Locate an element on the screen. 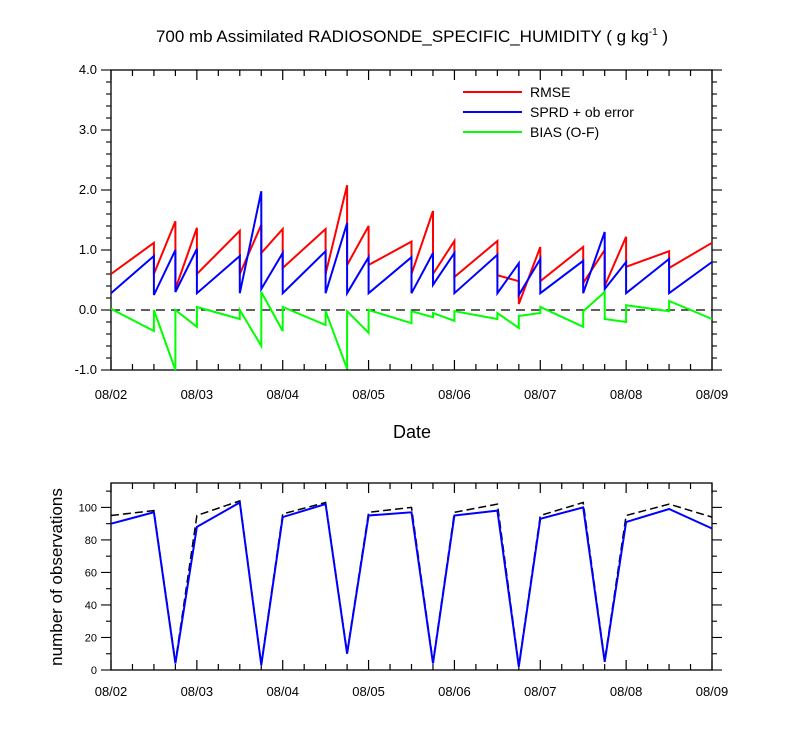 The image size is (800, 750). series-line-sprd-ob-error is located at coordinates (411, 244).